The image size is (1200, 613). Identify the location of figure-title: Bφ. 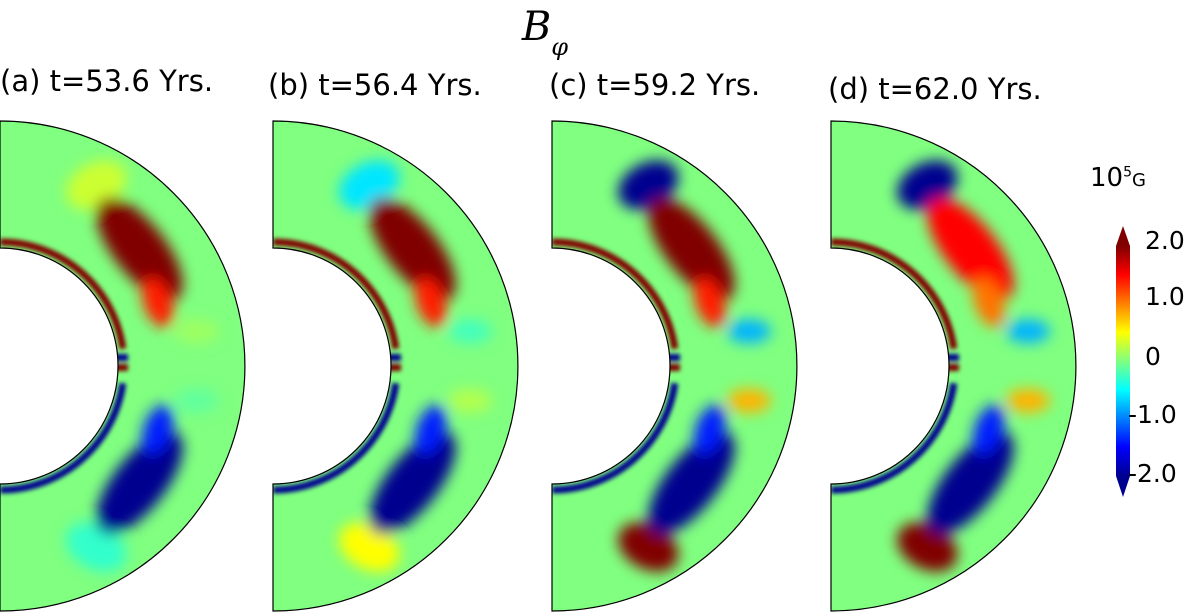
(545, 32).